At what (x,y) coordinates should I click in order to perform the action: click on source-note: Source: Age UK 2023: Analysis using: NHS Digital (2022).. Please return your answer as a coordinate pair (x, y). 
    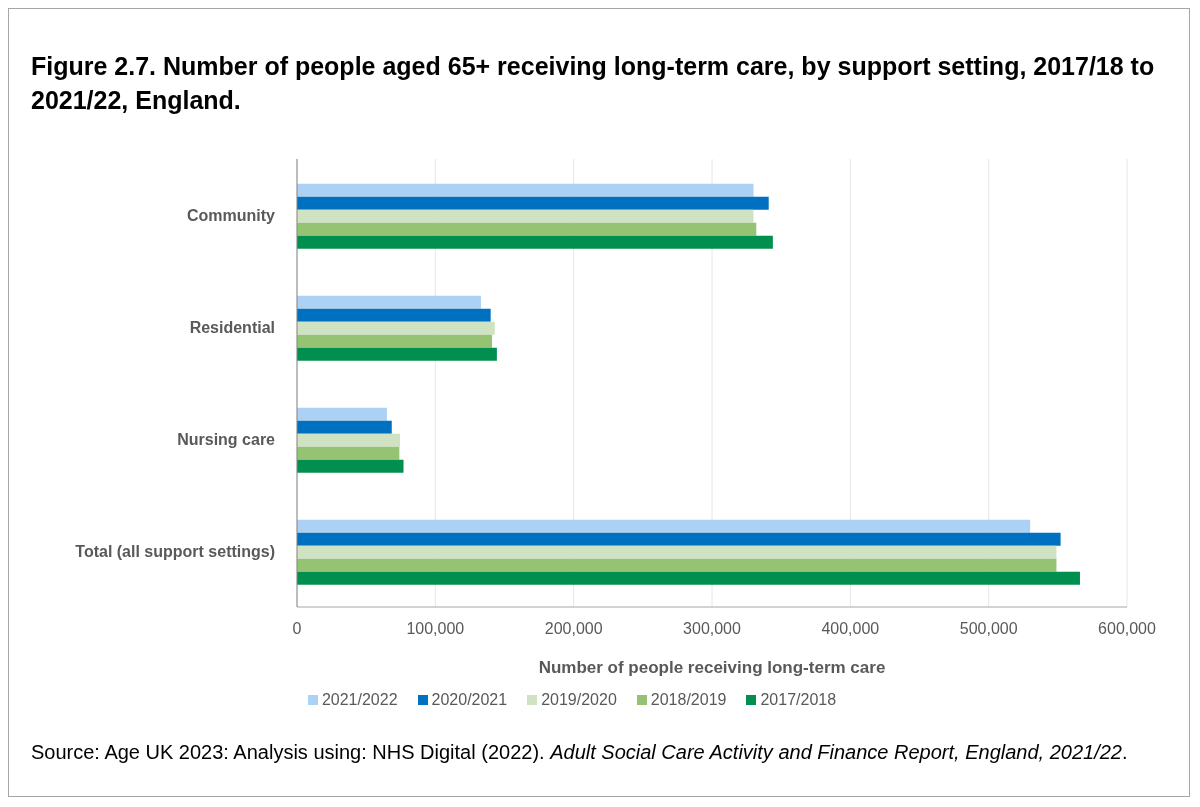
    Looking at the image, I should click on (288, 752).